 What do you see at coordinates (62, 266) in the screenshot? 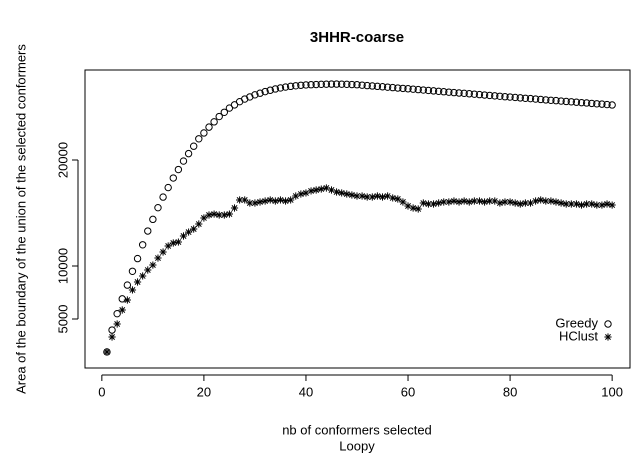
I see `y-tick-label: 10000` at bounding box center [62, 266].